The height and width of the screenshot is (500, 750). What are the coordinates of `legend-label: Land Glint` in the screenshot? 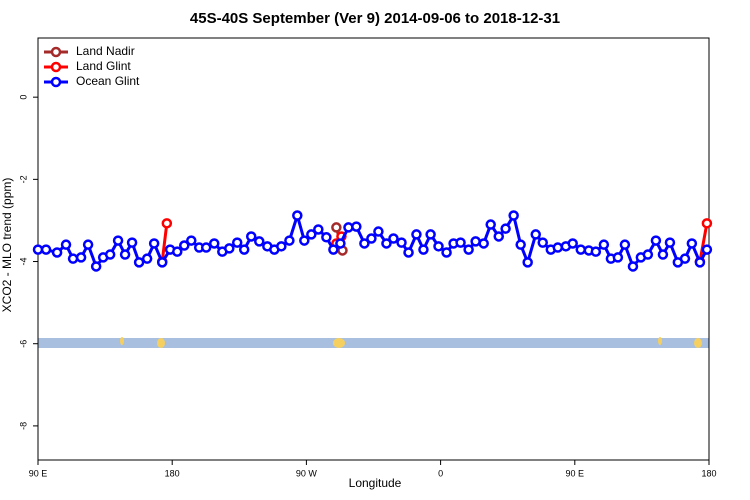 It's located at (103, 66).